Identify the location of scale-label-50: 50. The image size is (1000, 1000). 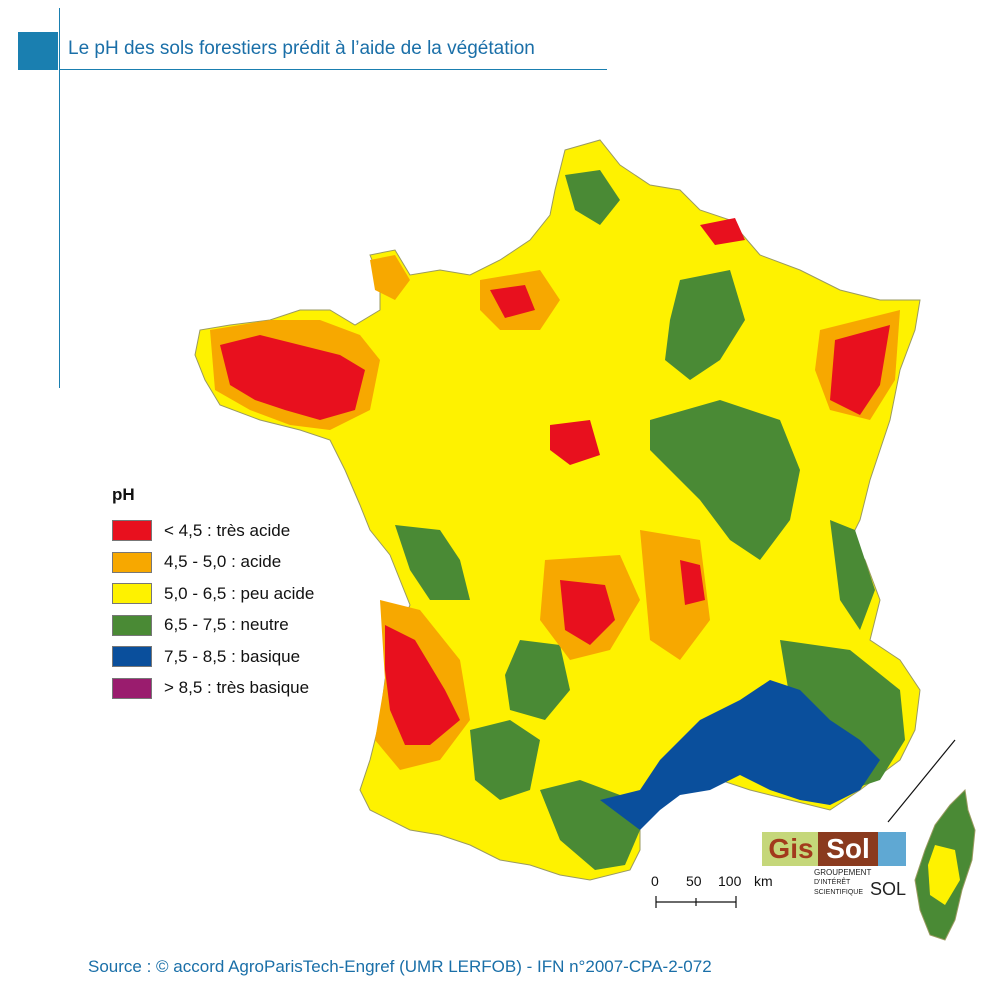
(694, 881).